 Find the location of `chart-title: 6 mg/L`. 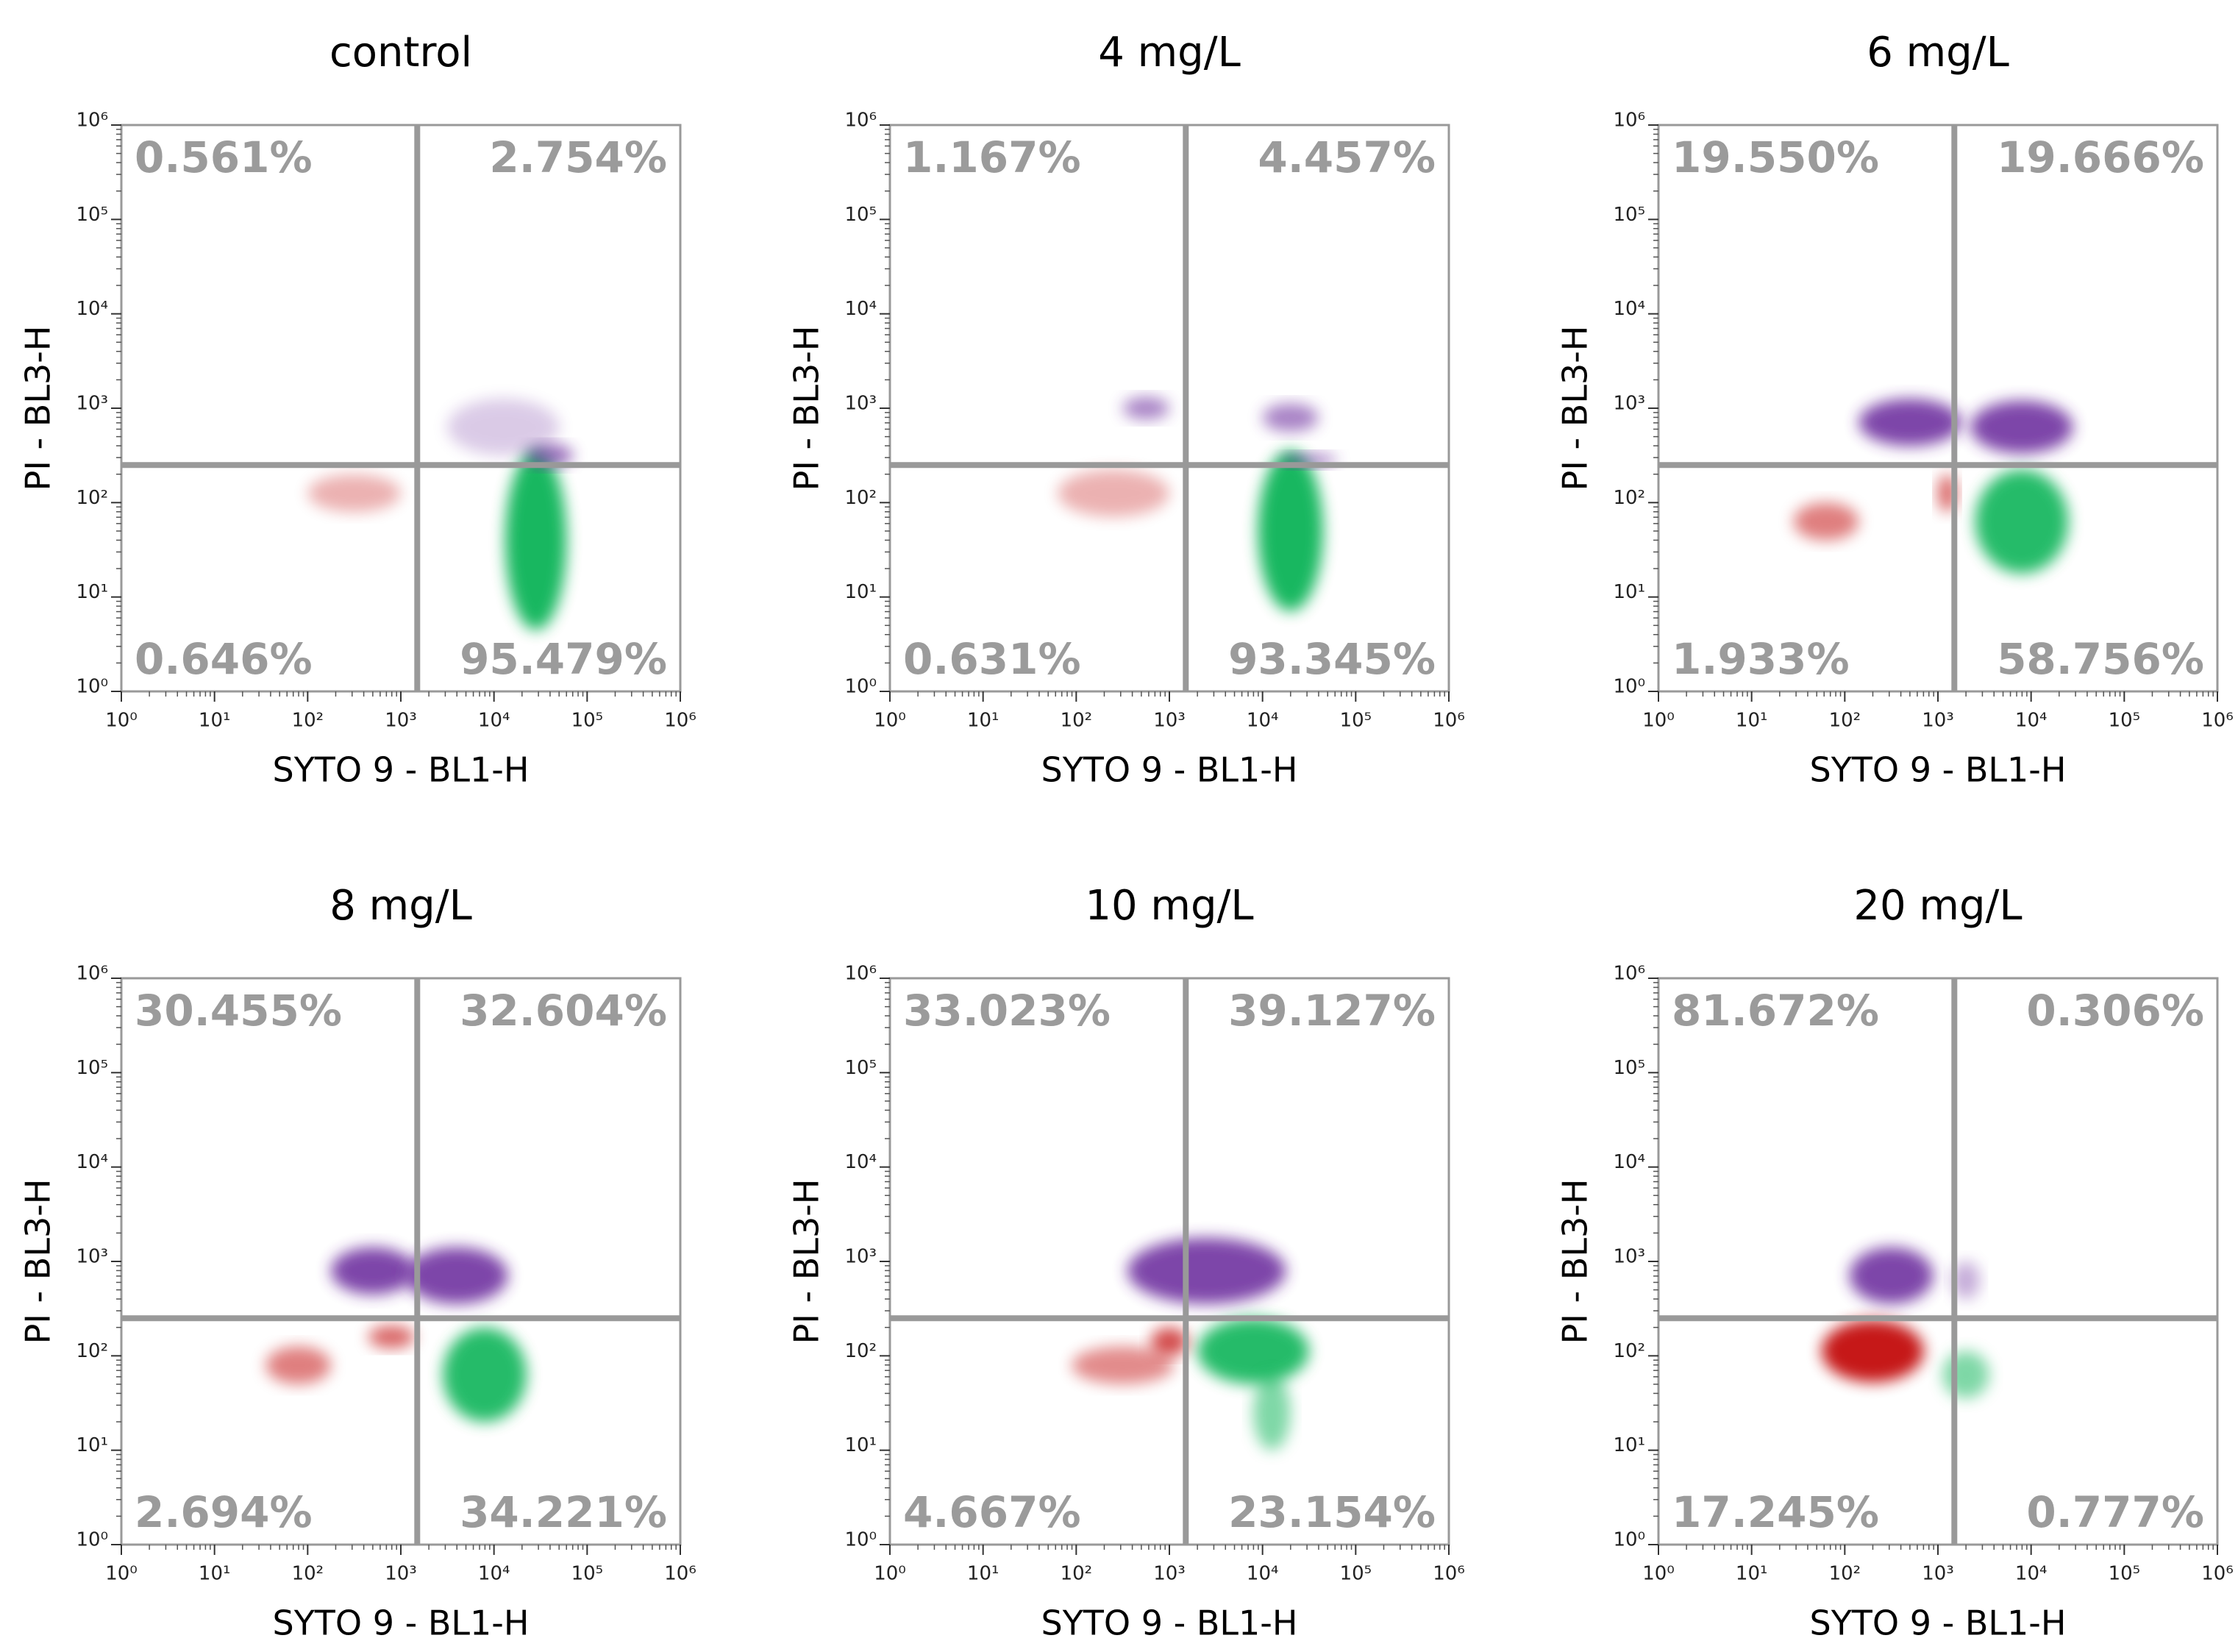

chart-title: 6 mg/L is located at coordinates (1938, 53).